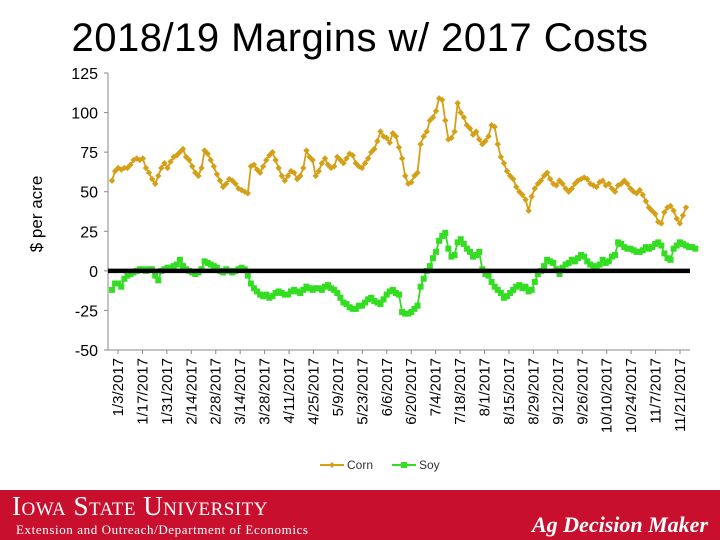 This screenshot has width=720, height=540. What do you see at coordinates (387, 387) in the screenshot?
I see `x-tick-label: 6/6/2017` at bounding box center [387, 387].